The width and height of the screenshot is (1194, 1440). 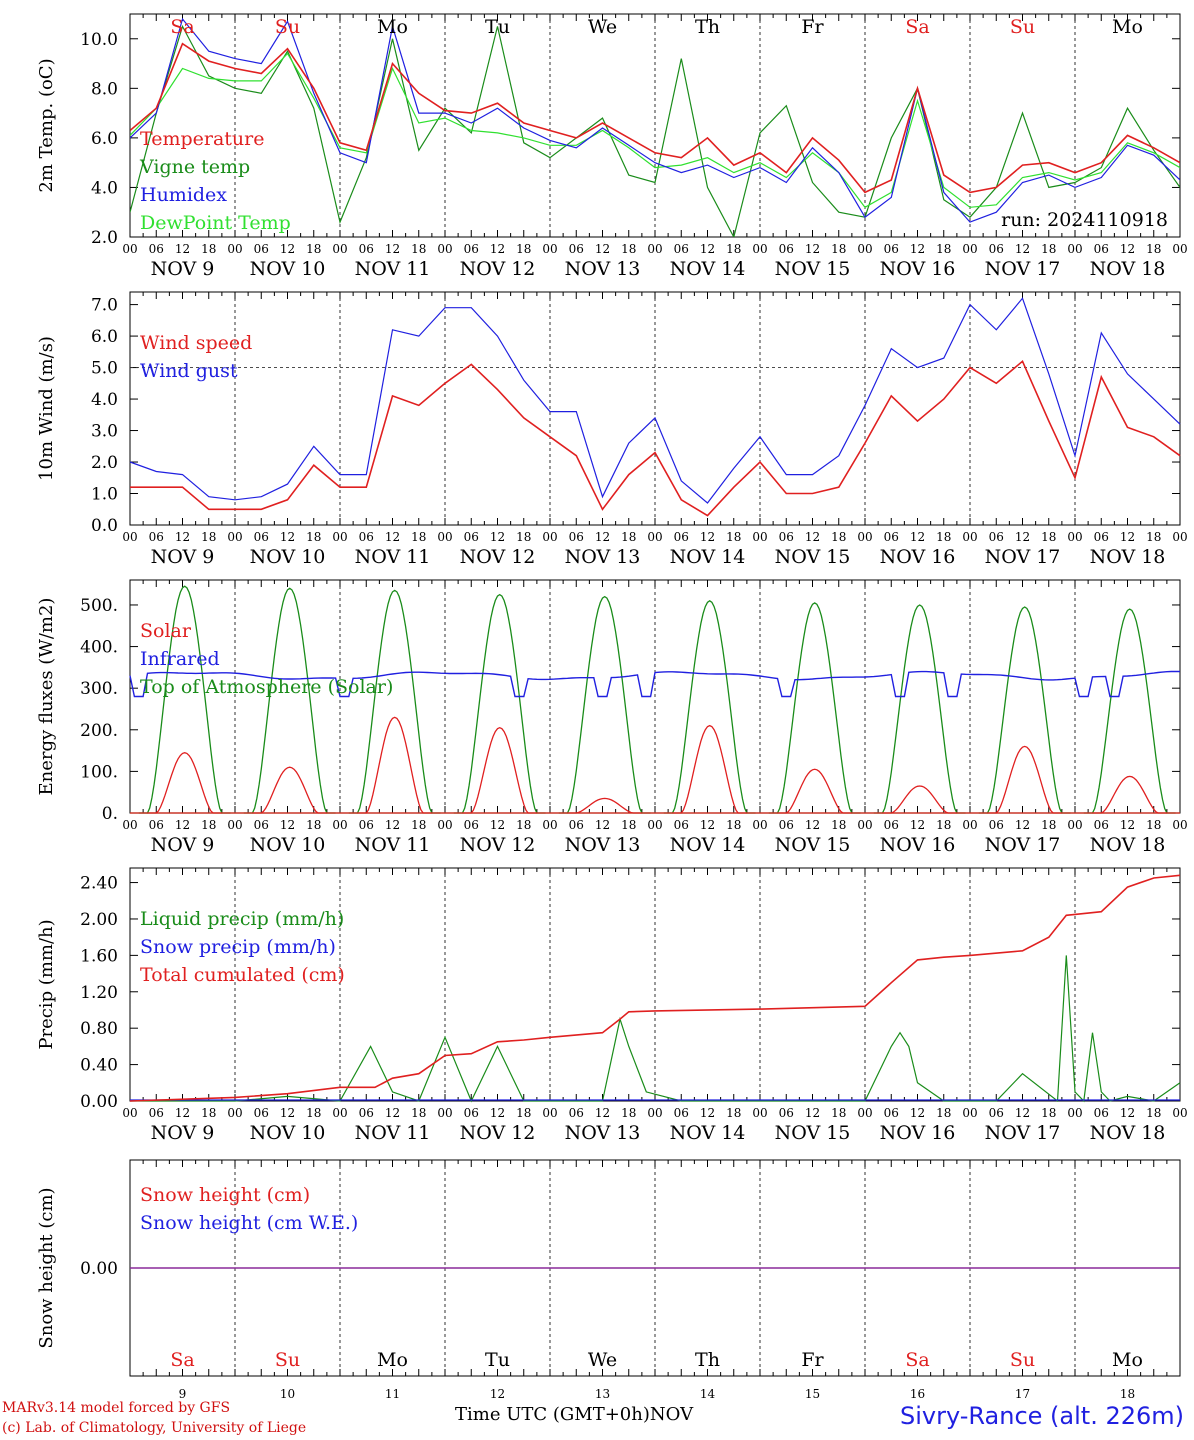 What do you see at coordinates (46, 408) in the screenshot?
I see `y-axis-label: 10m Wind (m/s)` at bounding box center [46, 408].